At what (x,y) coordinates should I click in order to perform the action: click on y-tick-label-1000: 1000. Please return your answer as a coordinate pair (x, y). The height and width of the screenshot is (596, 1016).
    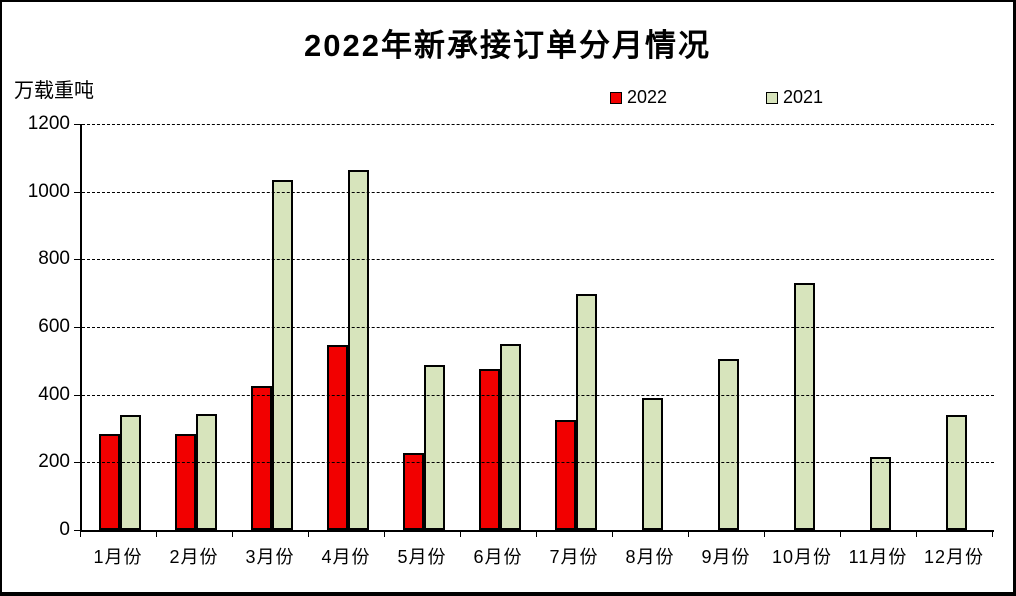
    Looking at the image, I should click on (48, 191).